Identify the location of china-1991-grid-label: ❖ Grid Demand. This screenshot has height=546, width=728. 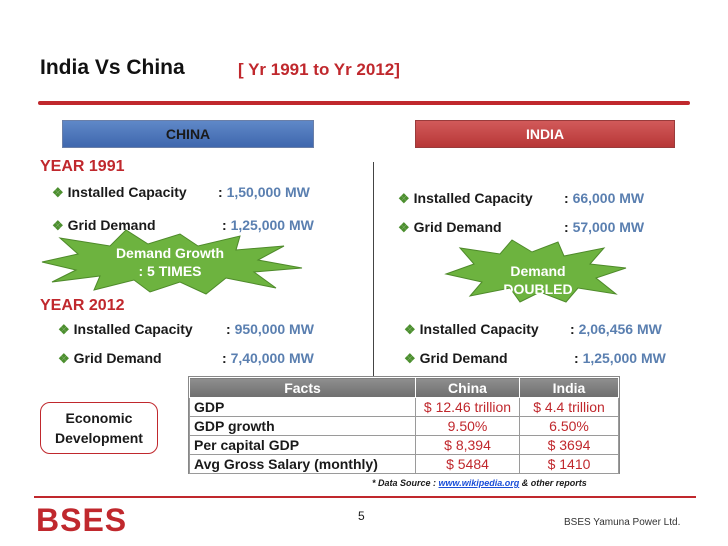
(104, 225).